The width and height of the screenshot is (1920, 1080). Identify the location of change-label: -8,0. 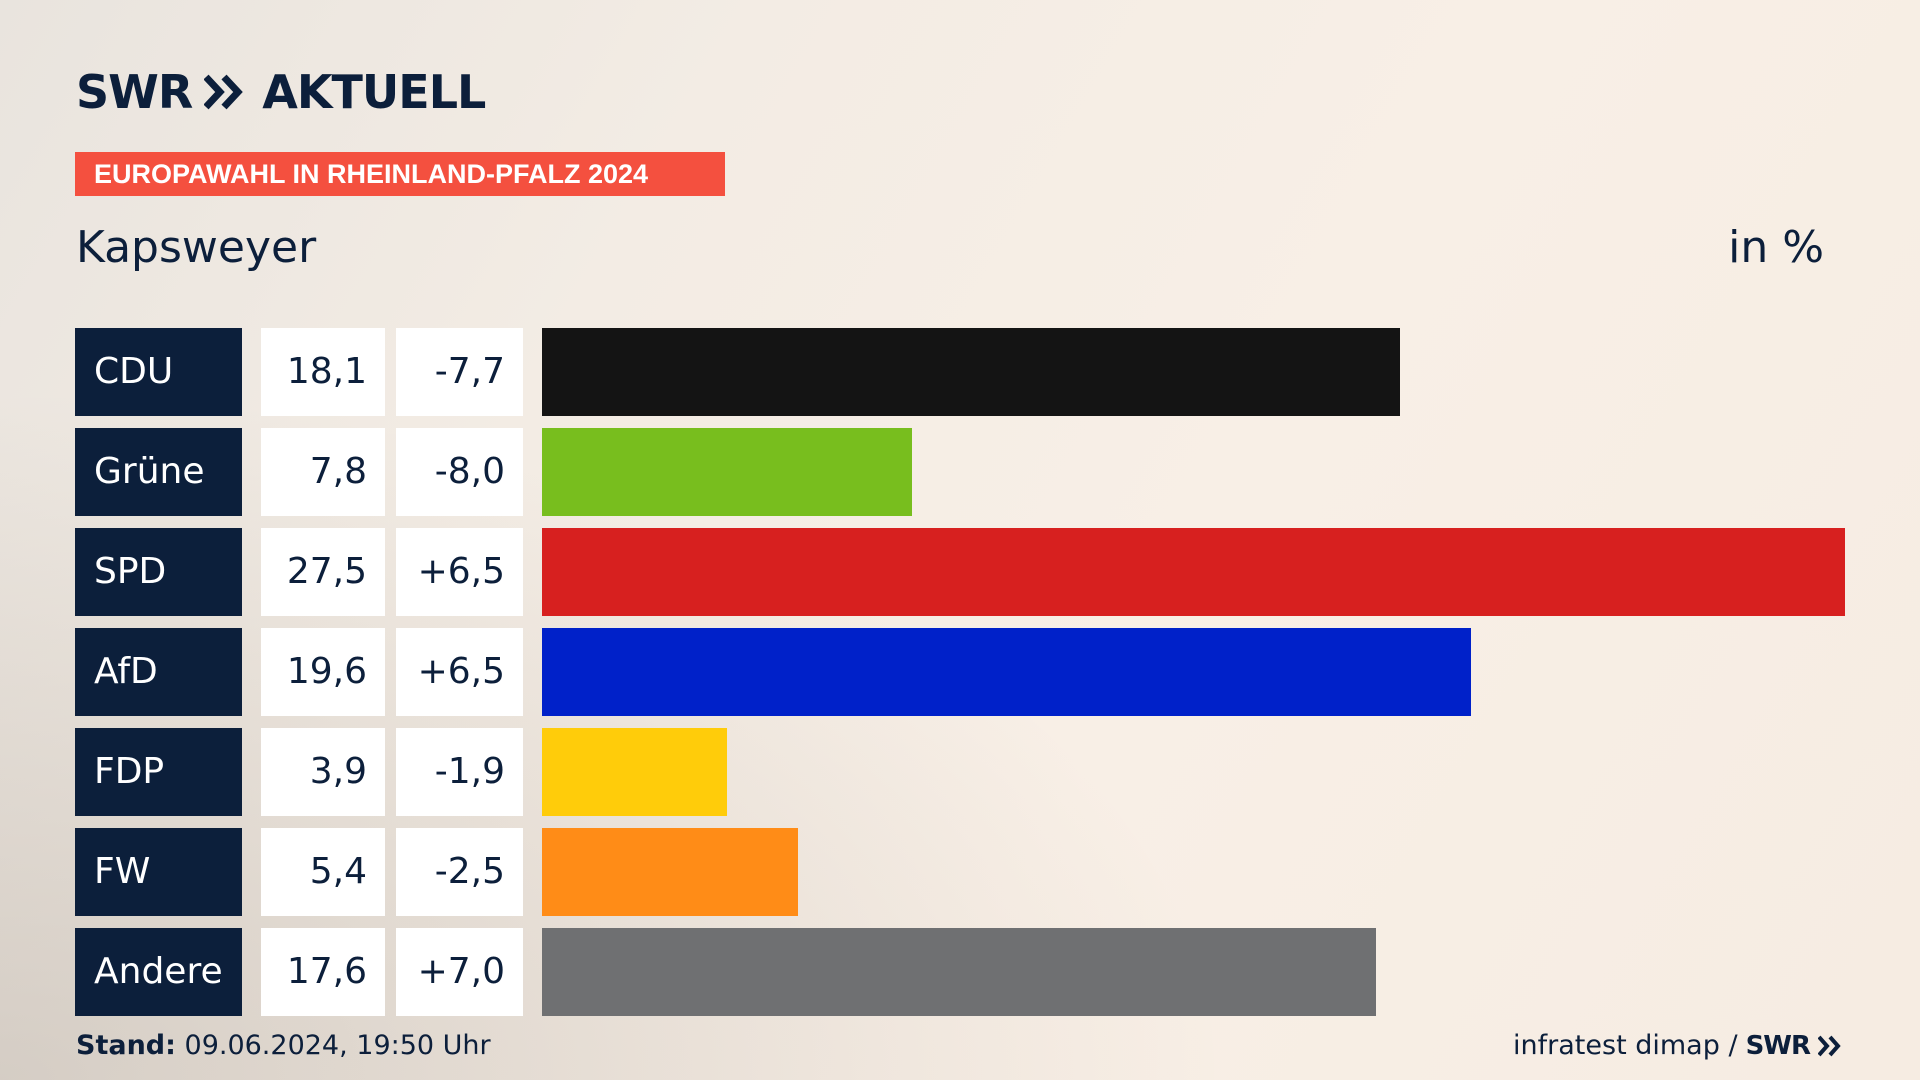
(459, 472).